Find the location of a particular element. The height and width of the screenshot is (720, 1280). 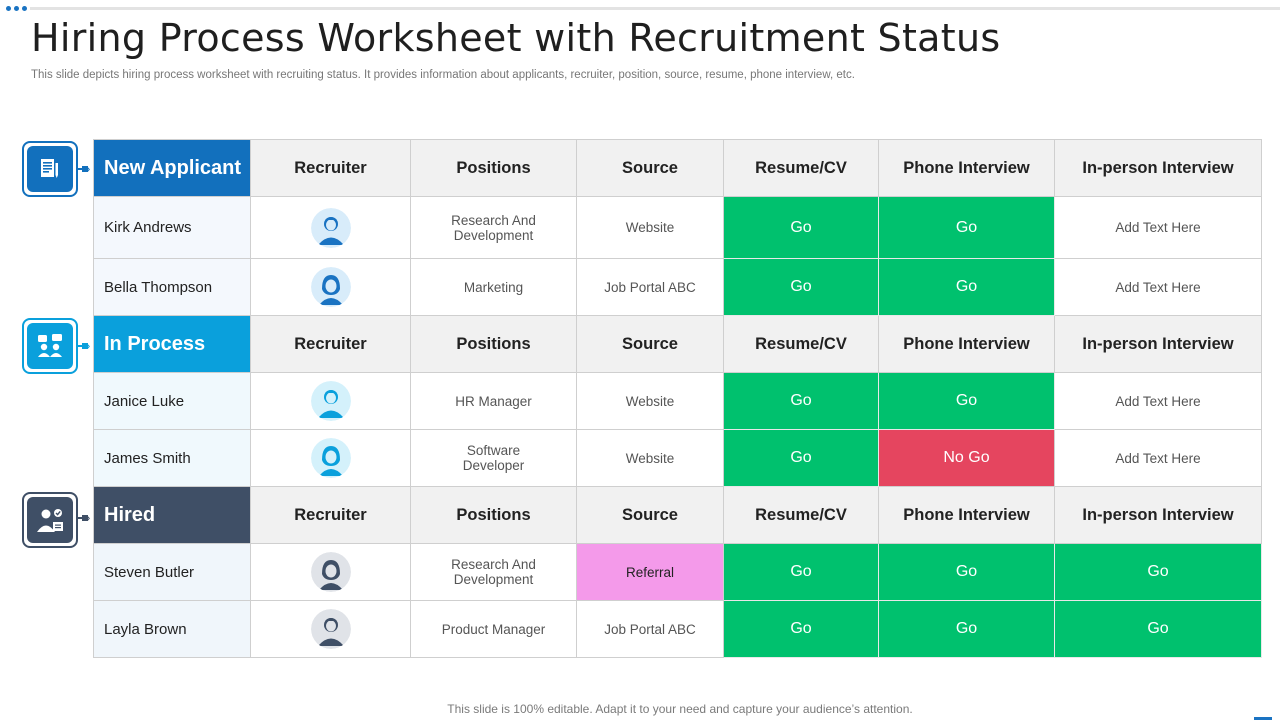

in-process-badge is located at coordinates (50, 346).